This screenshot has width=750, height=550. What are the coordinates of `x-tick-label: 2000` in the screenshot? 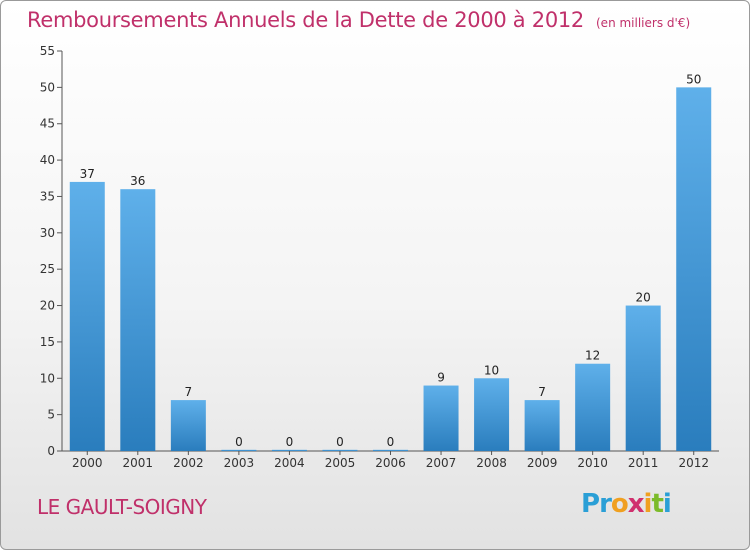 It's located at (87, 463).